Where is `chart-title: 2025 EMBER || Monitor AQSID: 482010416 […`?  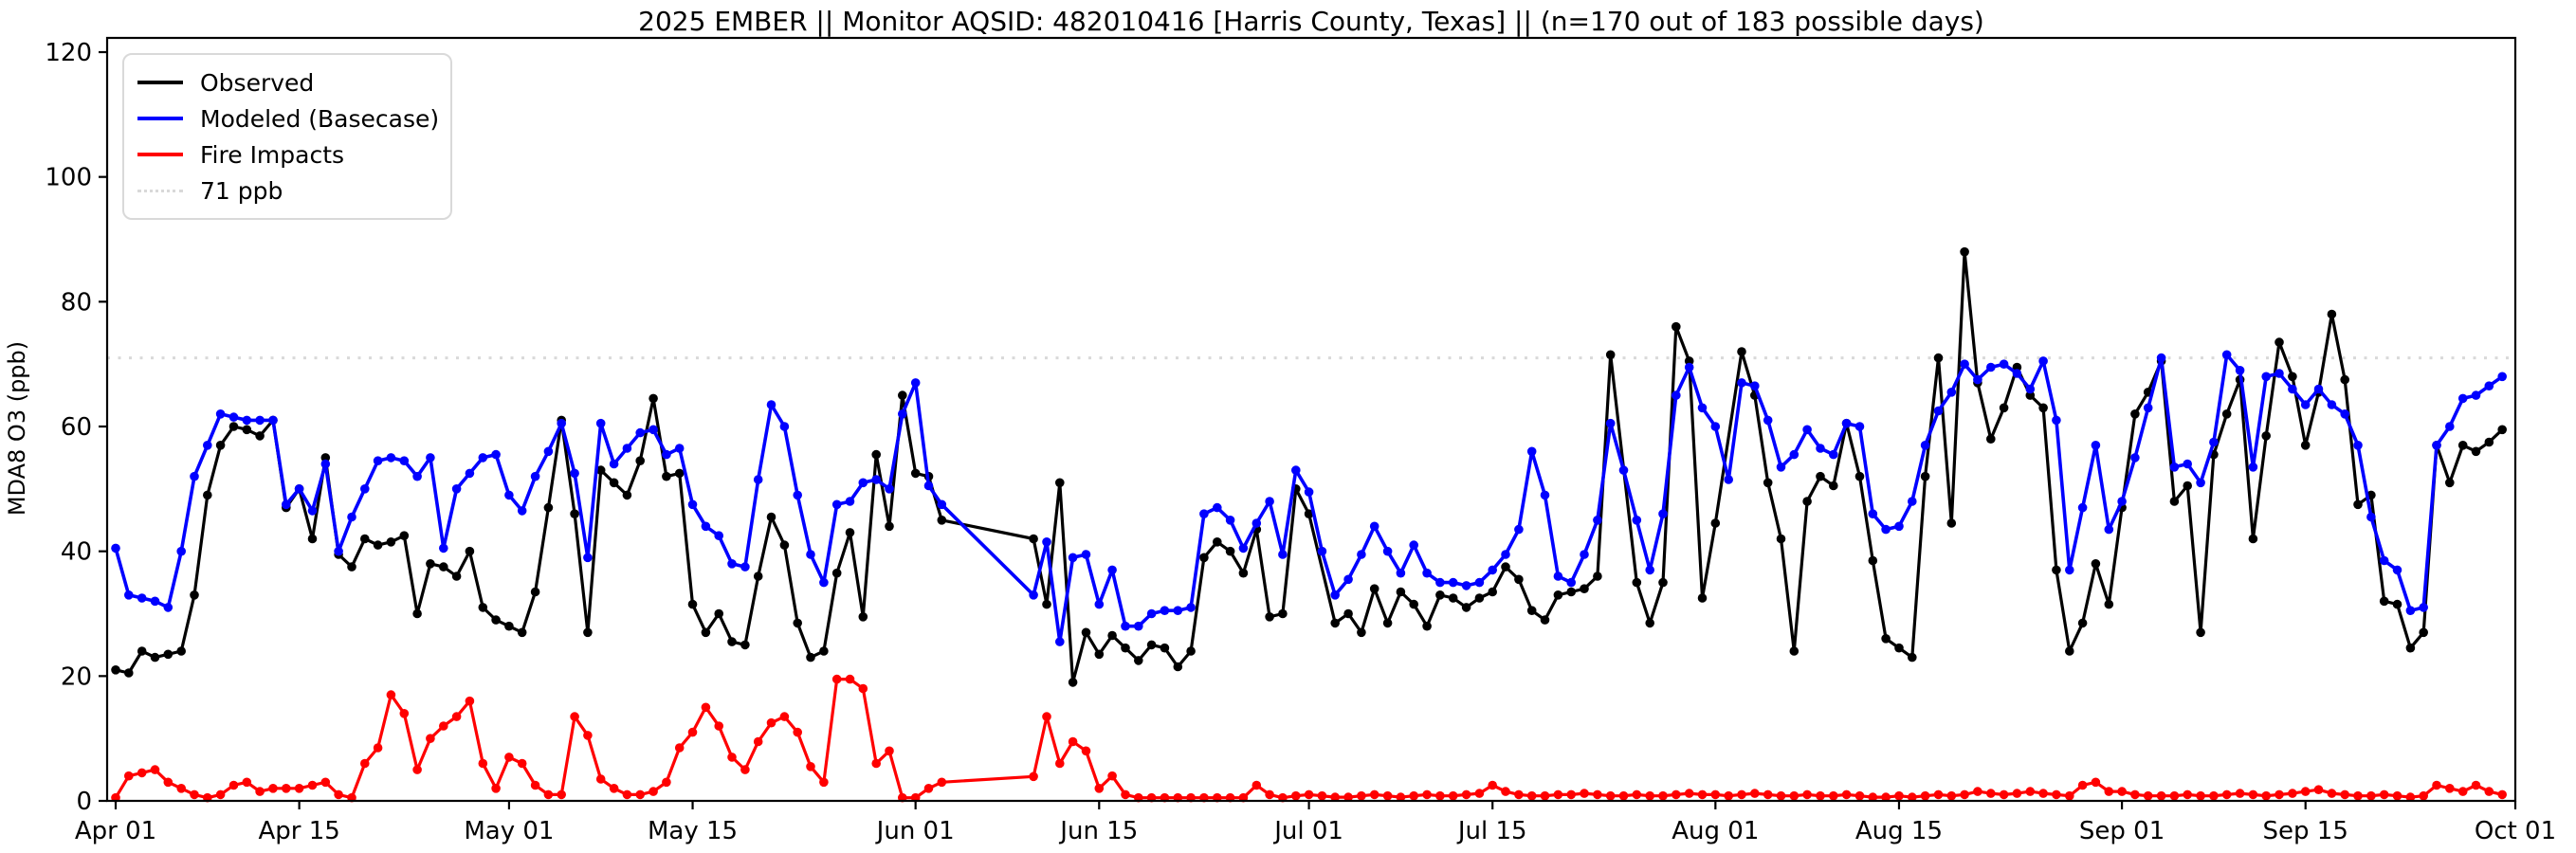 chart-title: 2025 EMBER || Monitor AQSID: 482010416 [… is located at coordinates (1311, 21).